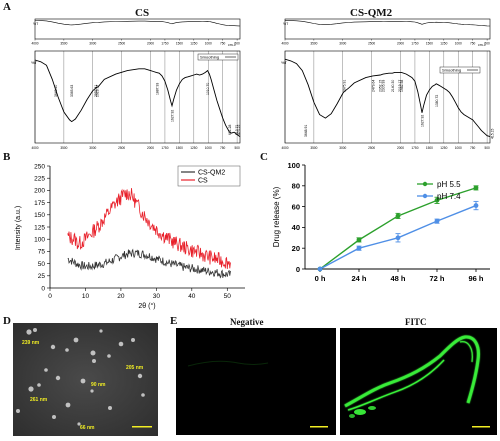 The width and height of the screenshot is (500, 441). What do you see at coordinates (412, 371) in the screenshot?
I see `fitc-worm-body` at bounding box center [412, 371].